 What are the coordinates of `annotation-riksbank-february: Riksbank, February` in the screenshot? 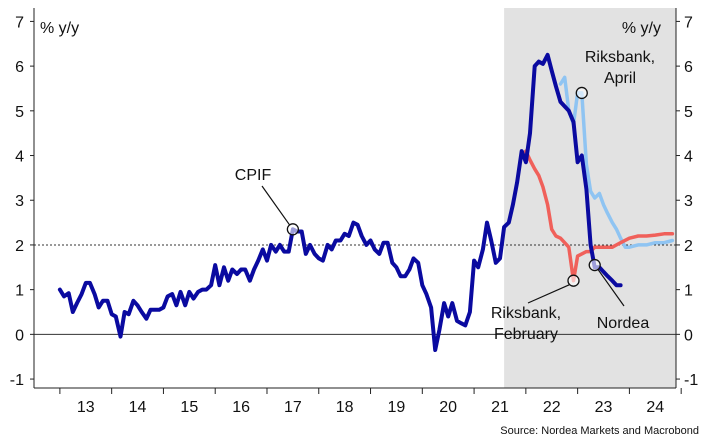 It's located at (526, 324).